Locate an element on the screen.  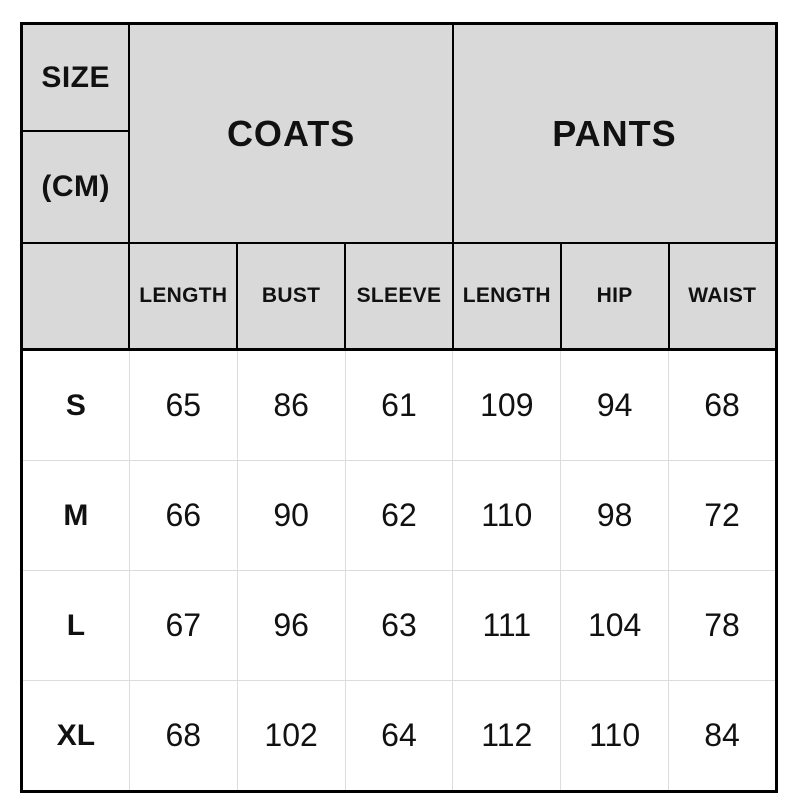
measurement-cell: 72 is located at coordinates (722, 515).